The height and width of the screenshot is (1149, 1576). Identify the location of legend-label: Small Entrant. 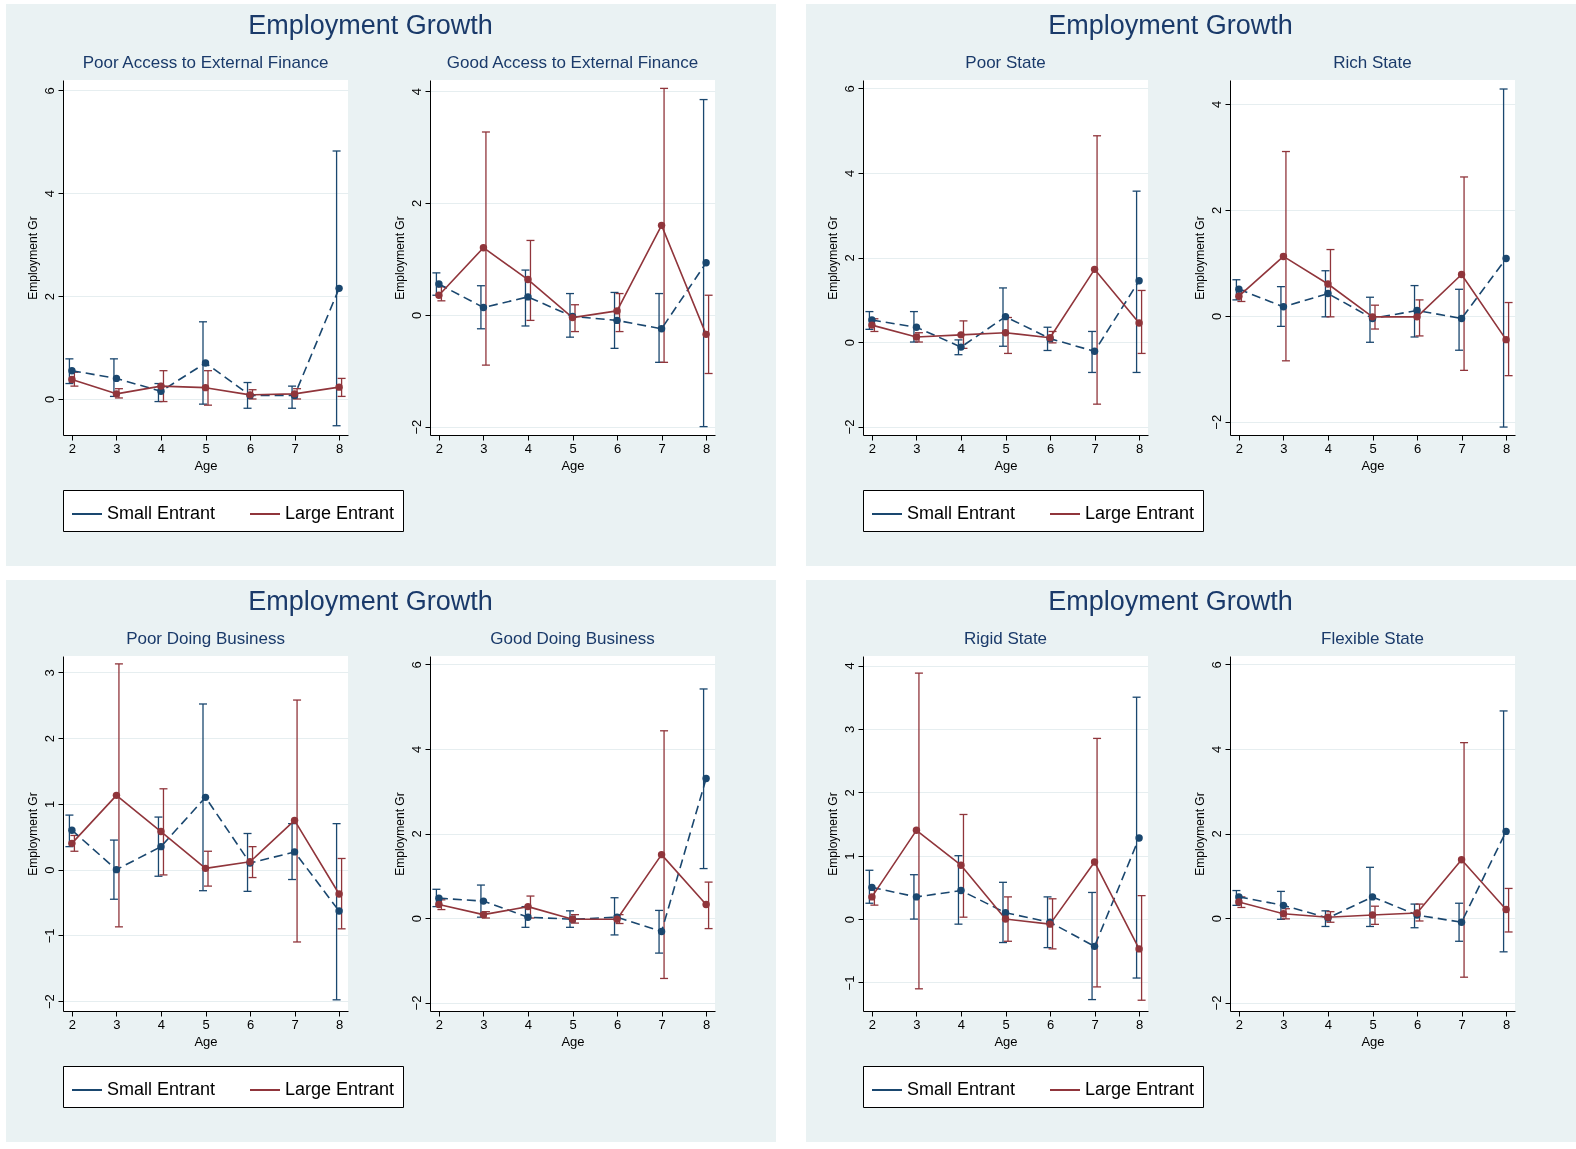
(161, 1089).